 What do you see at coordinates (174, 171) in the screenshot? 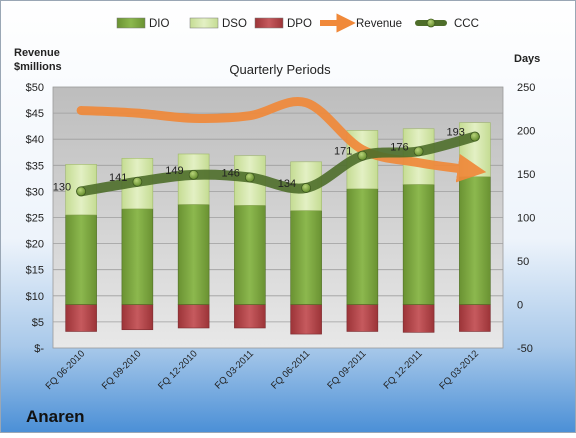
I see `ccc-data-label: 149` at bounding box center [174, 171].